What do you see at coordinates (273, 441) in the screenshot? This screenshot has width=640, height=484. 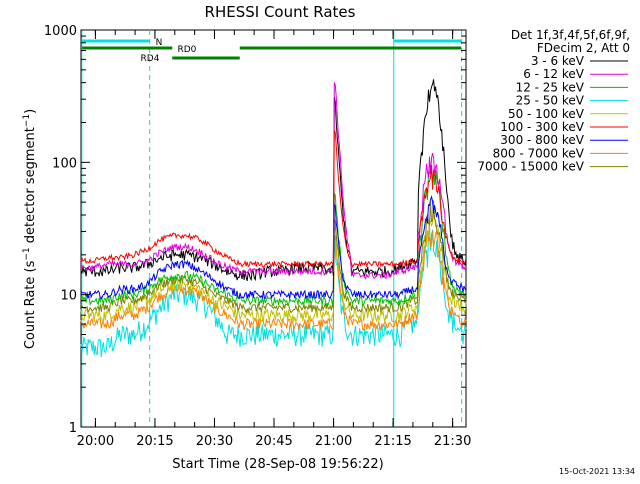 I see `x-tick-label: 20:45` at bounding box center [273, 441].